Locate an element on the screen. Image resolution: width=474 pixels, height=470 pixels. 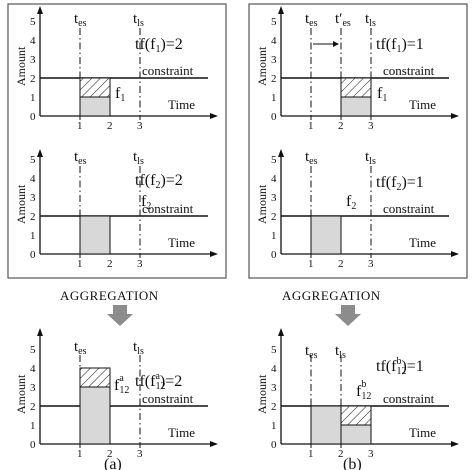
tf-label: tf(f1)=2 is located at coordinates (159, 45).